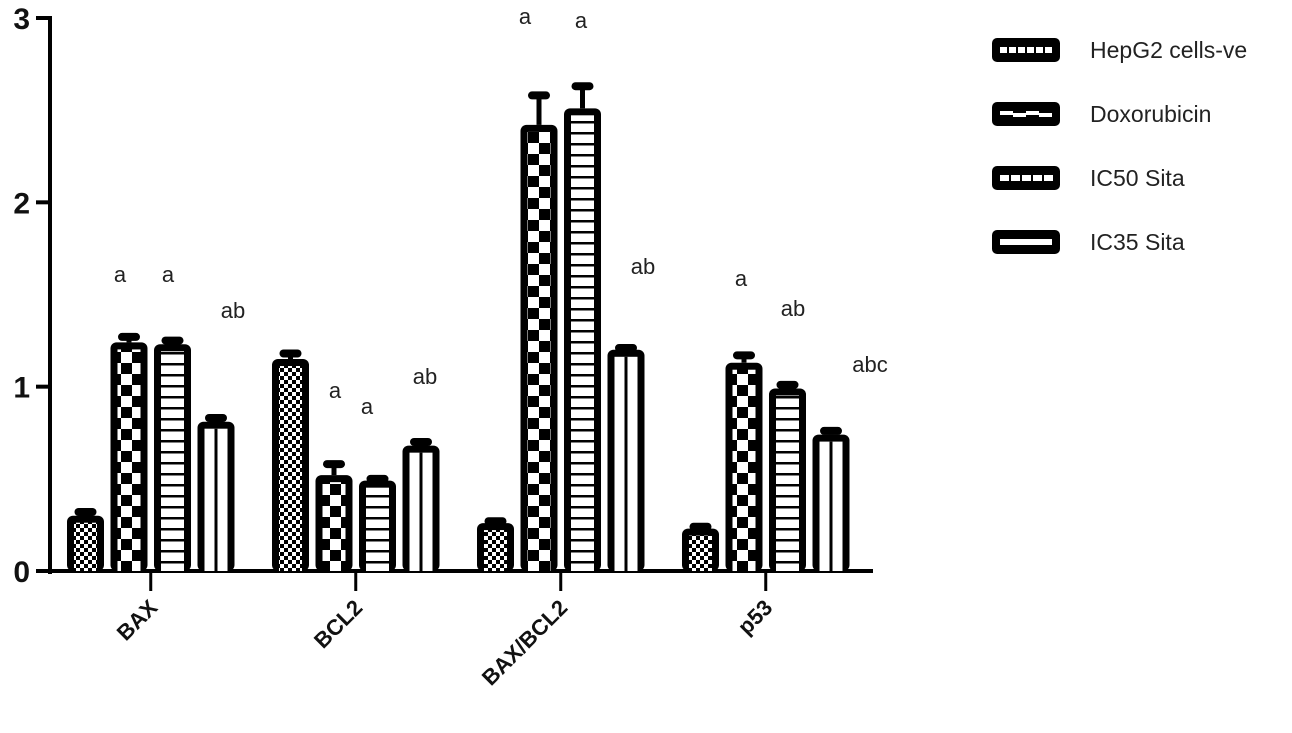  Describe the element at coordinates (338, 624) in the screenshot. I see `x-category-label: BCL2` at that location.